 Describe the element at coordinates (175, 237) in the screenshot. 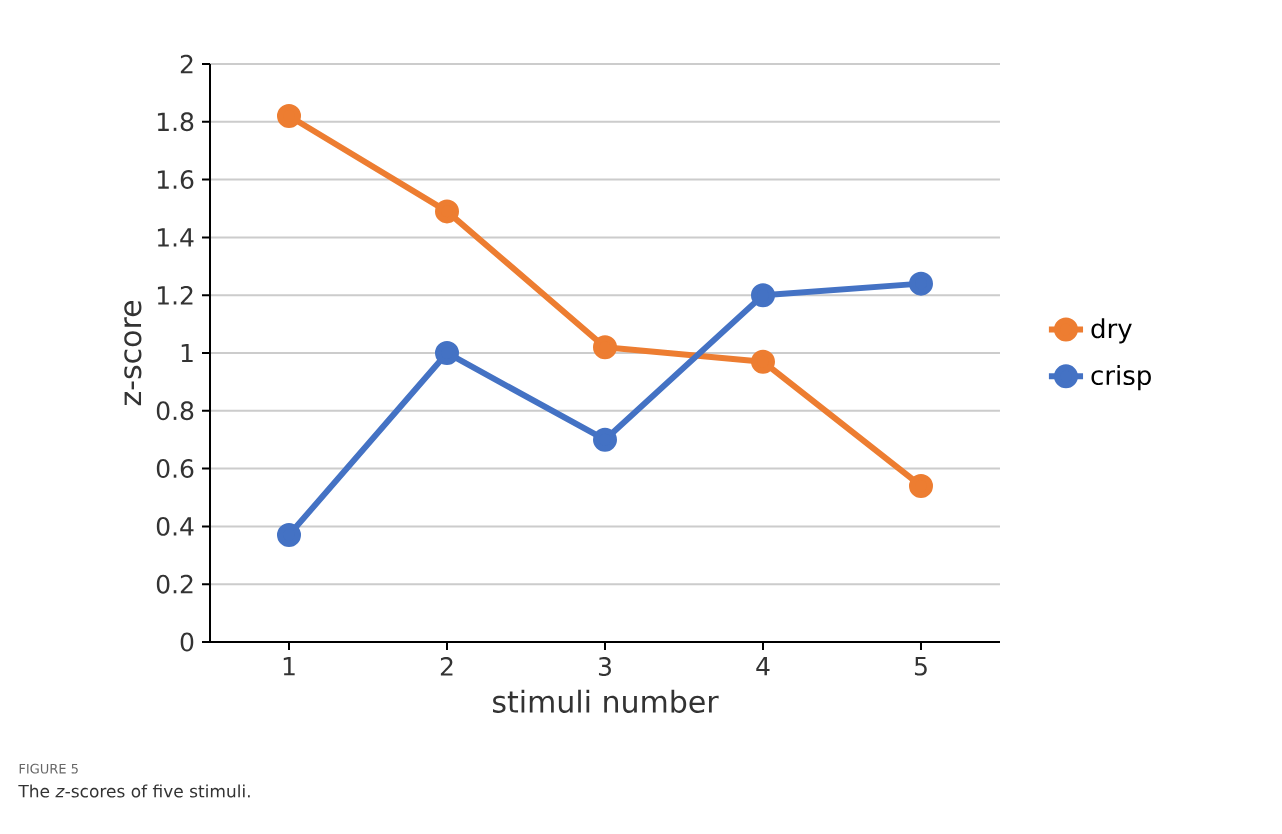

I see `y-tick-label: 1.4` at that location.